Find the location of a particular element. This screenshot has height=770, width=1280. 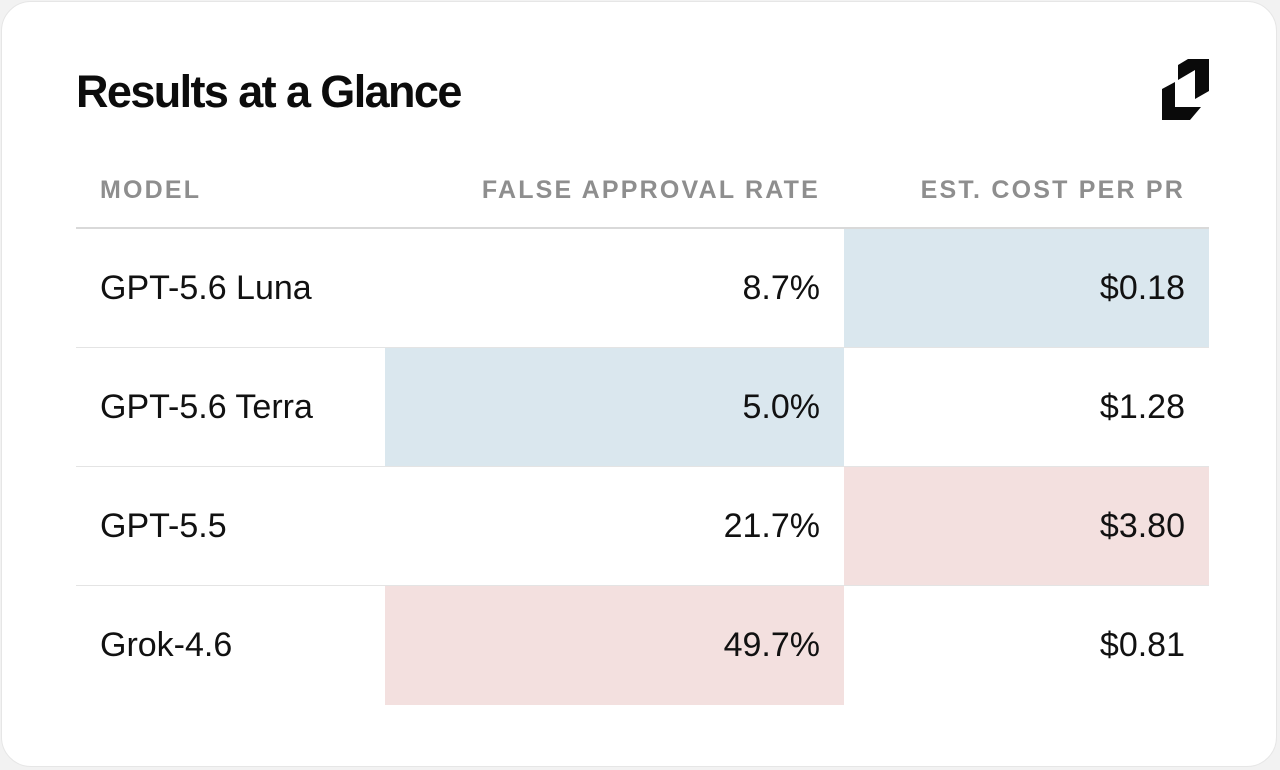

est-cost-cell: $1.28 is located at coordinates (1142, 406).